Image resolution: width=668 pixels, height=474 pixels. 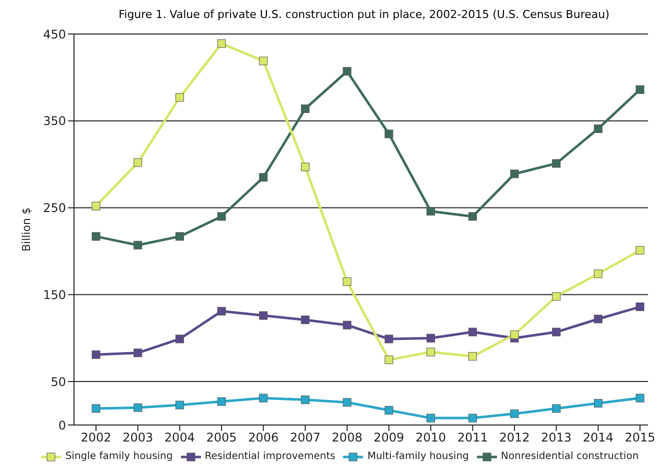 I want to click on legend-label: Nonresidential construction, so click(x=569, y=456).